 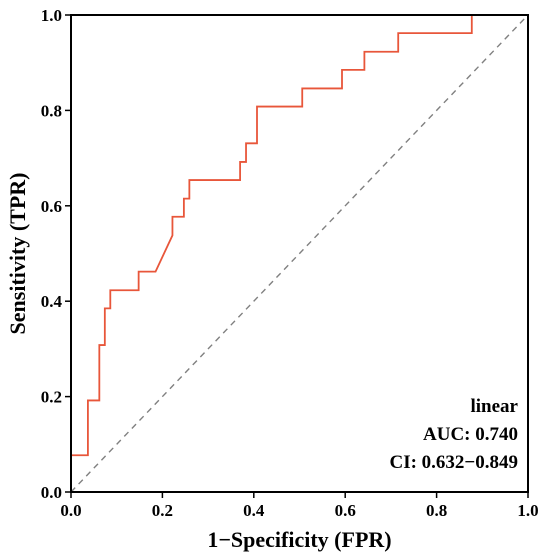 I want to click on y-tick-label: 0.6, so click(x=51, y=206).